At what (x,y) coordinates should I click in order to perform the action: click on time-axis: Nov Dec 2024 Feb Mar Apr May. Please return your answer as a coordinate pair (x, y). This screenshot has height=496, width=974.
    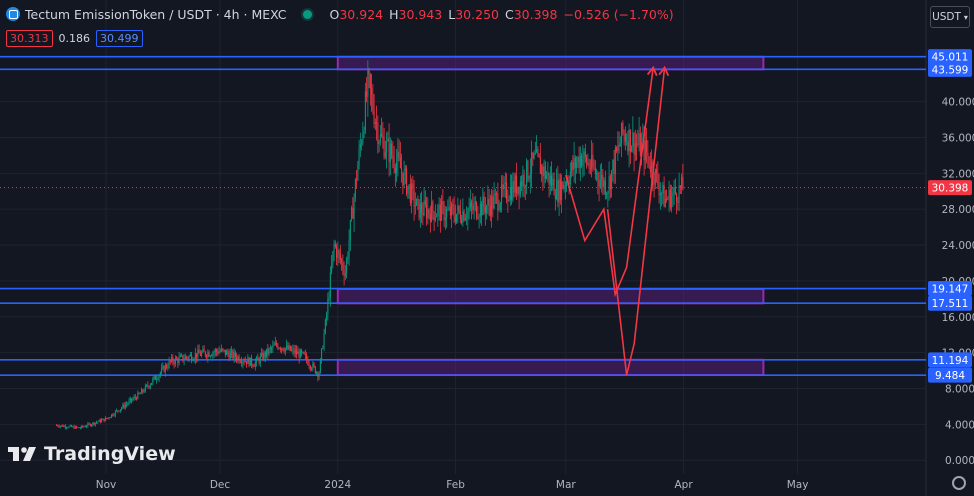
    Looking at the image, I should click on (452, 485).